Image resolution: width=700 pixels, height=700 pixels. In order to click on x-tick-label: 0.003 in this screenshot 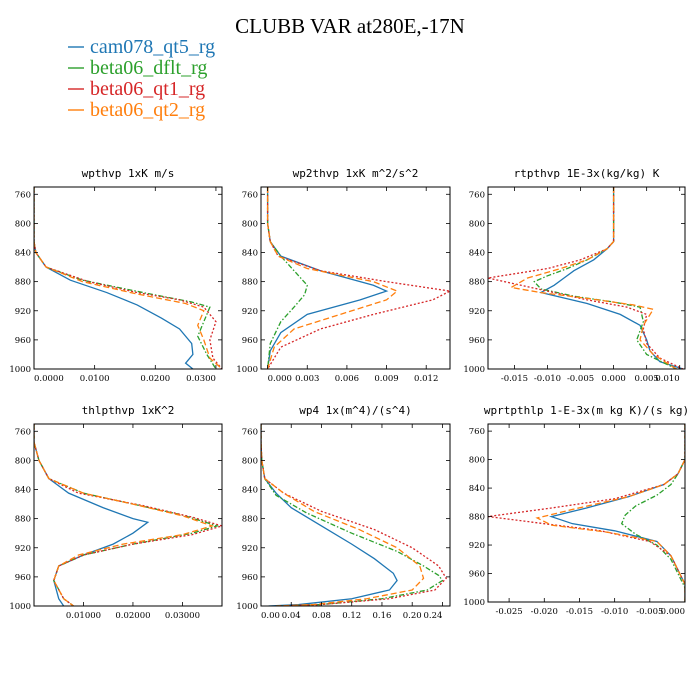, I will do `click(307, 379)`.